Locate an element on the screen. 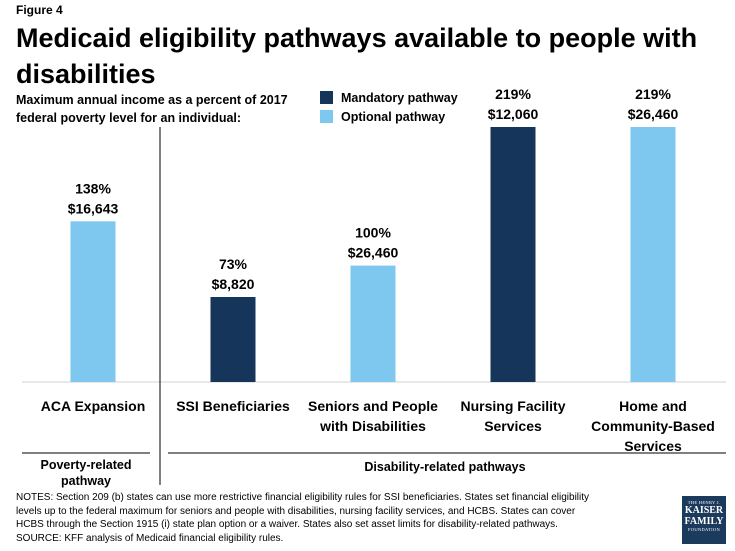 This screenshot has width=735, height=551. data-label-percent: 73% is located at coordinates (233, 264).